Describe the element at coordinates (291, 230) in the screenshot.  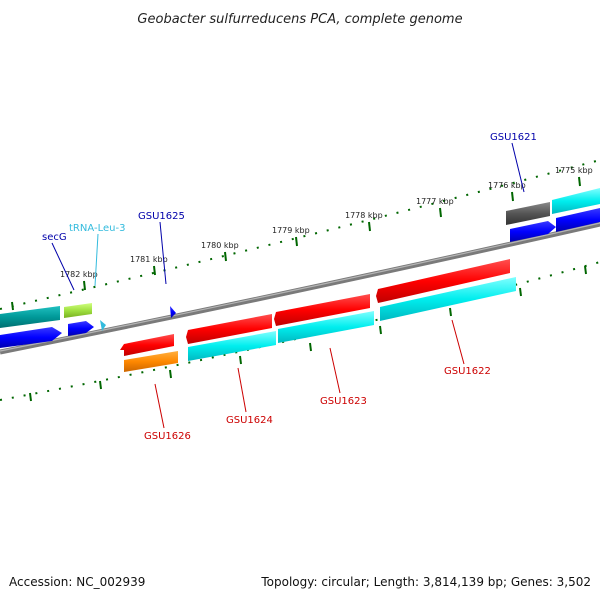
I see `kbp-label: 1779 kbp` at that location.